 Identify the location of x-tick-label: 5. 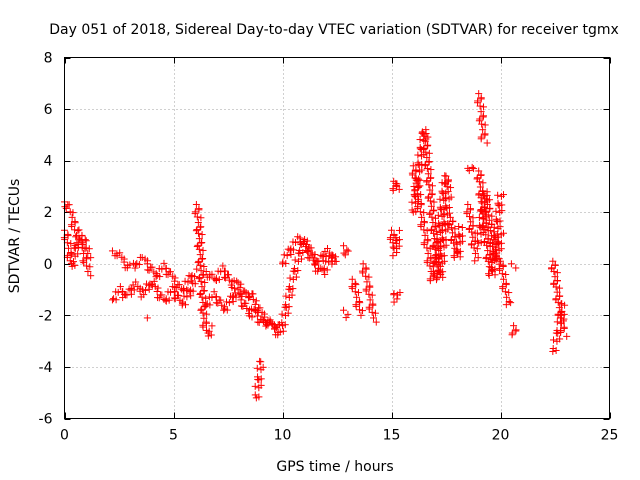
(173, 436).